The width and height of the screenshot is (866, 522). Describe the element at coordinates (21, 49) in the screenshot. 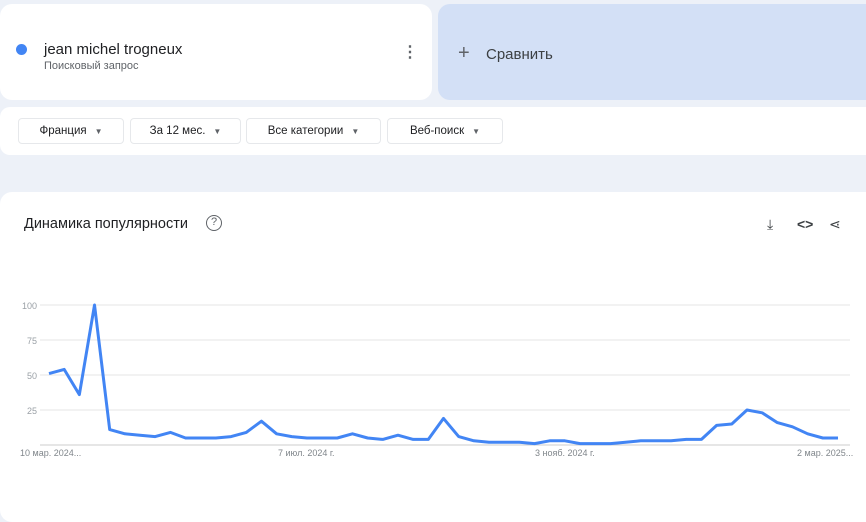

I see `series-color-dot` at that location.